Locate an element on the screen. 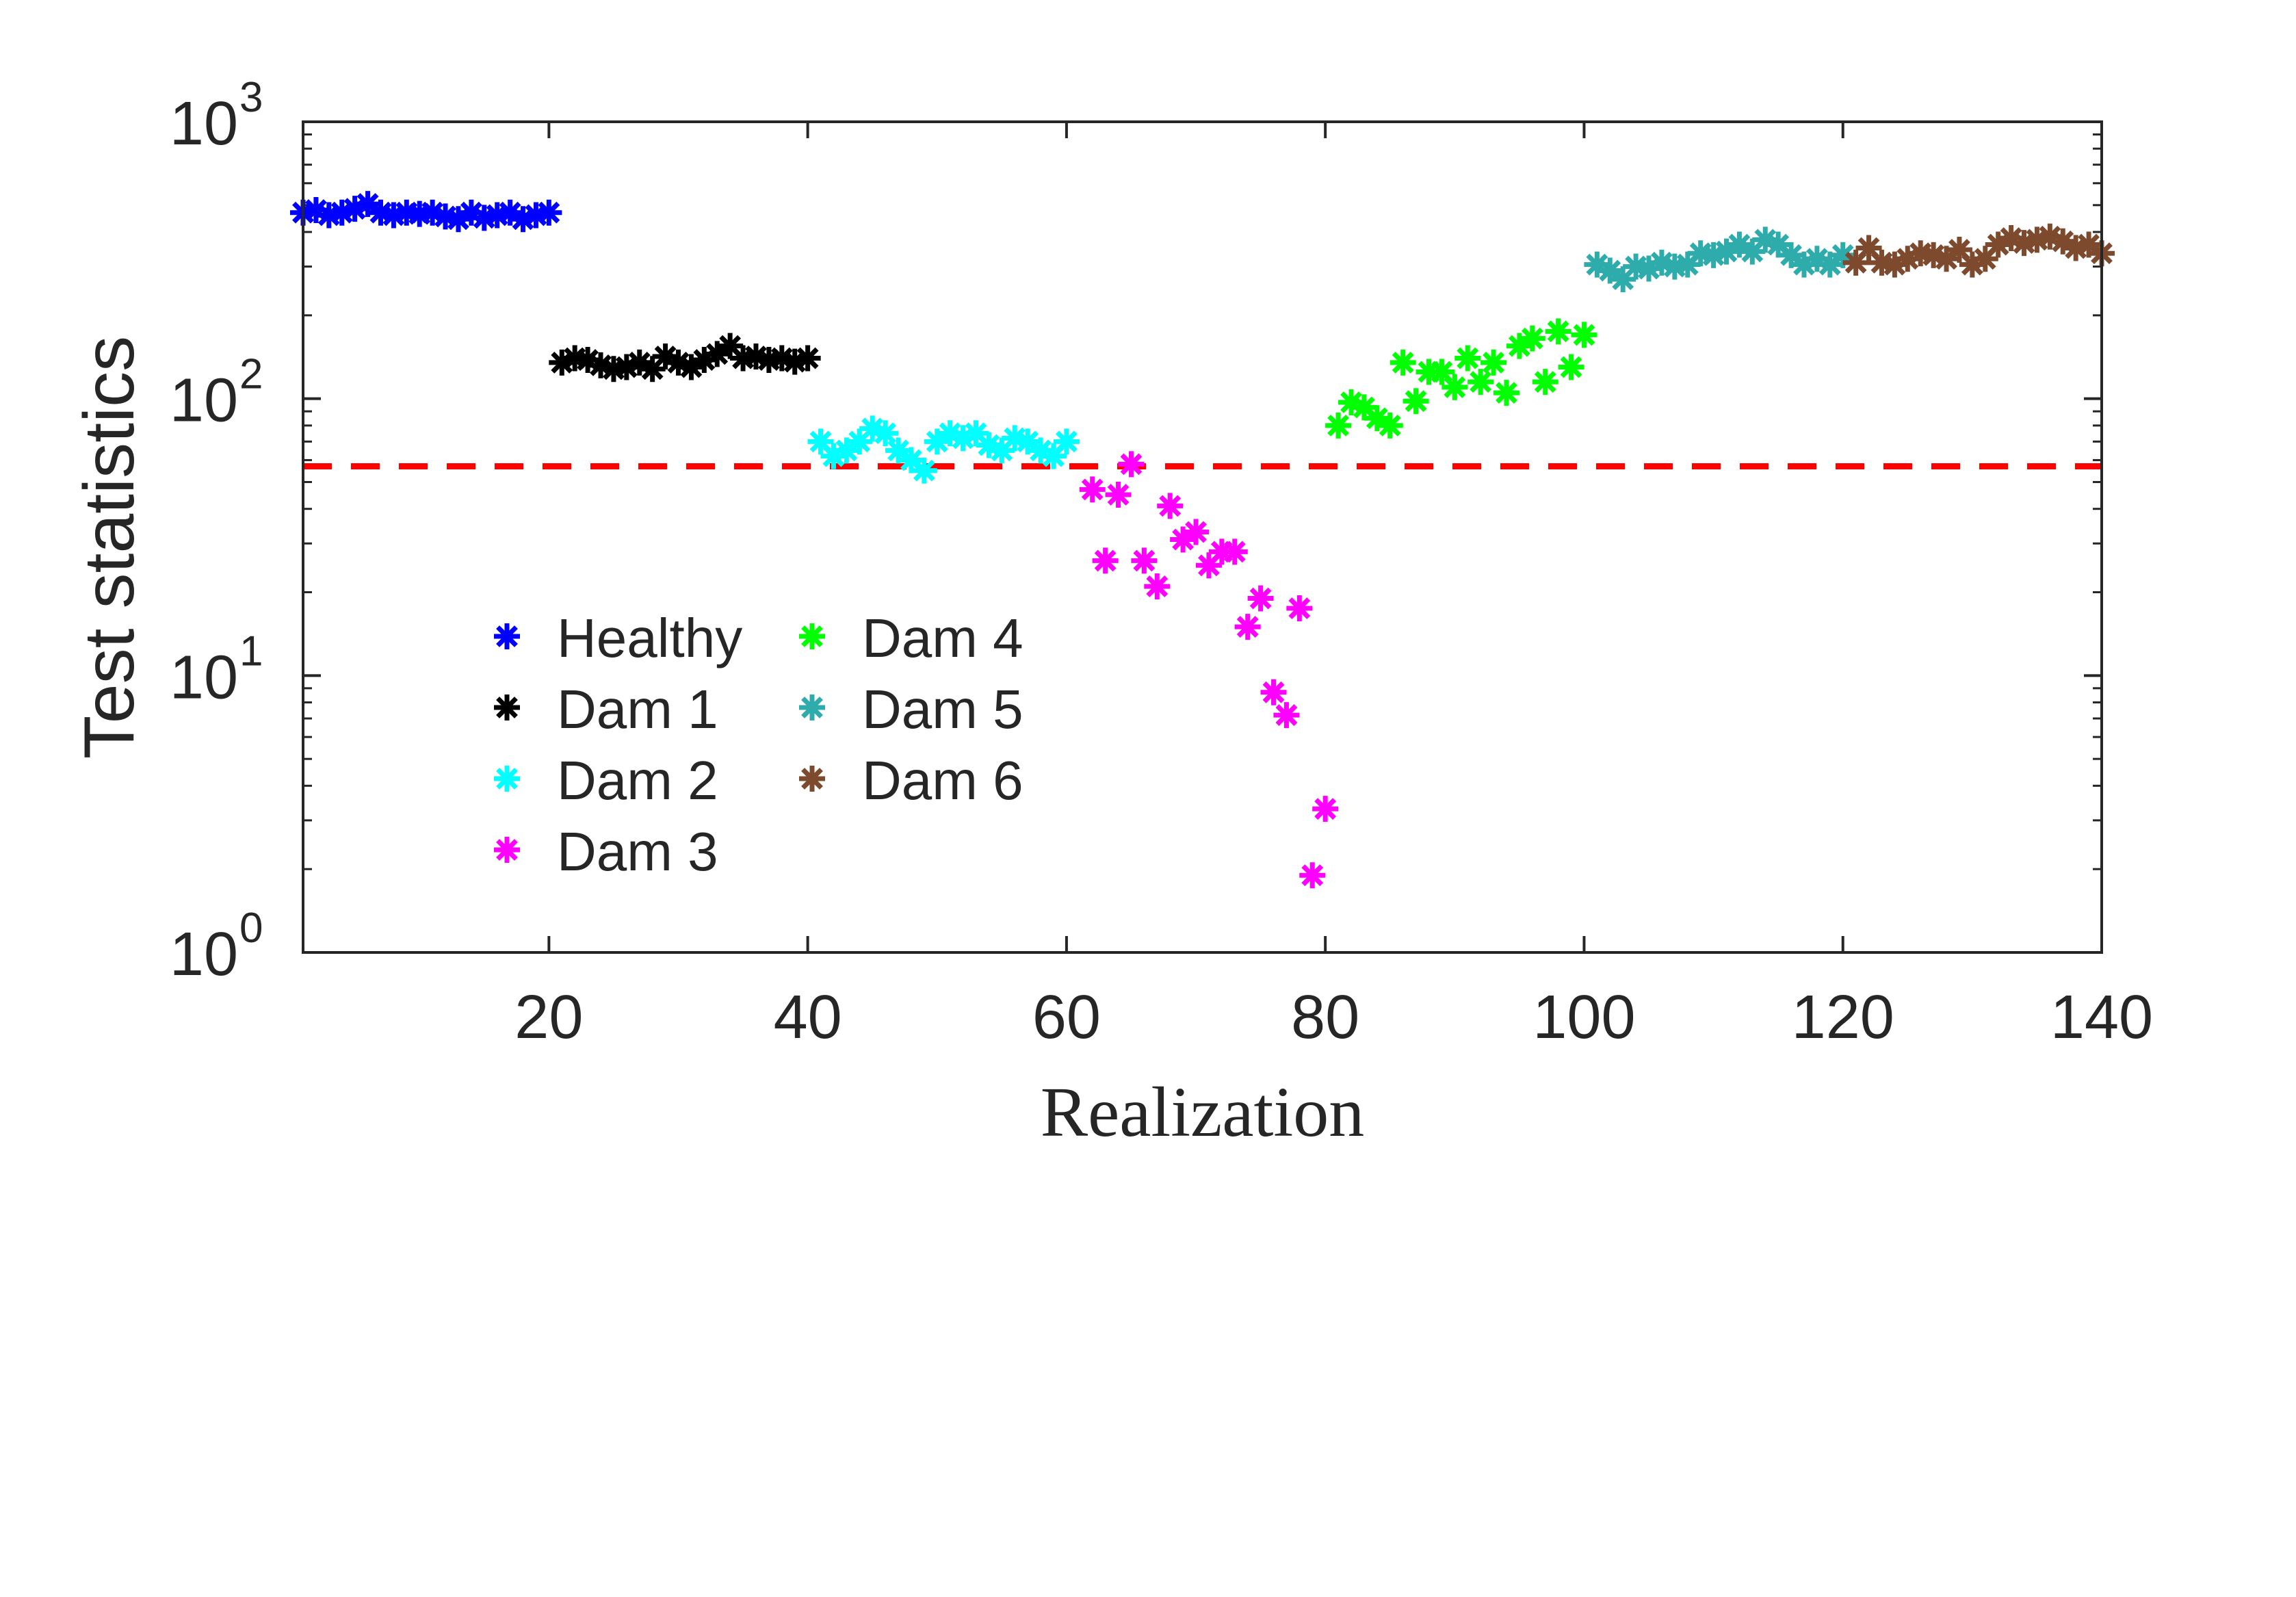 The height and width of the screenshot is (1597, 2296). legend-item: Dam 2 is located at coordinates (606, 780).